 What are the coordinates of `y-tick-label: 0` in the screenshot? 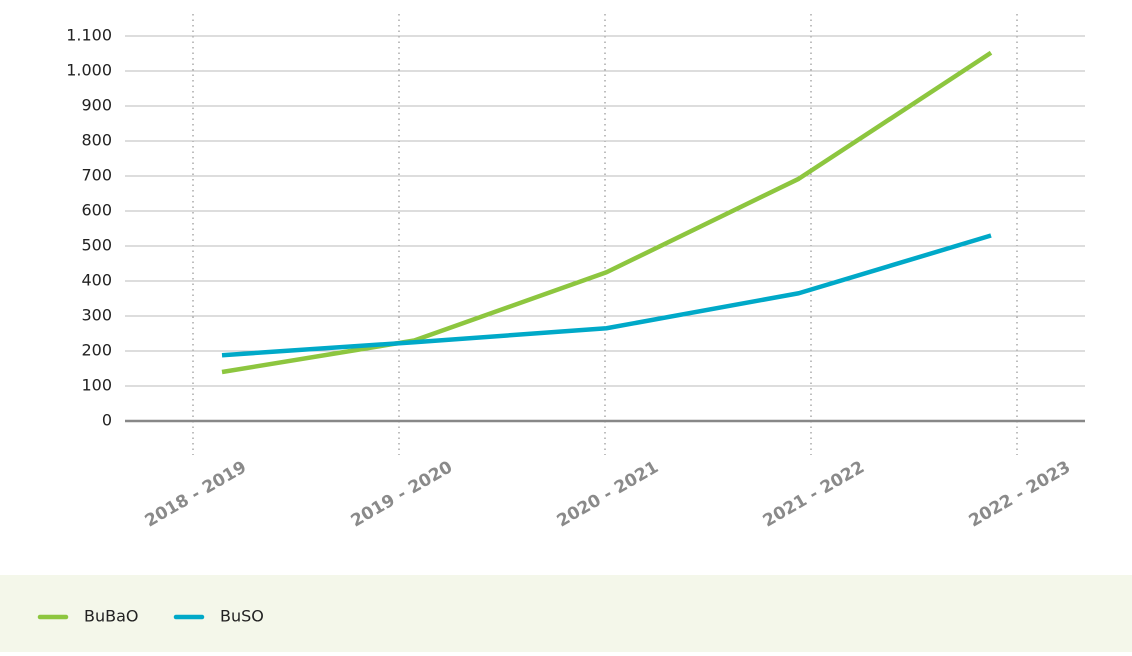 It's located at (107, 420).